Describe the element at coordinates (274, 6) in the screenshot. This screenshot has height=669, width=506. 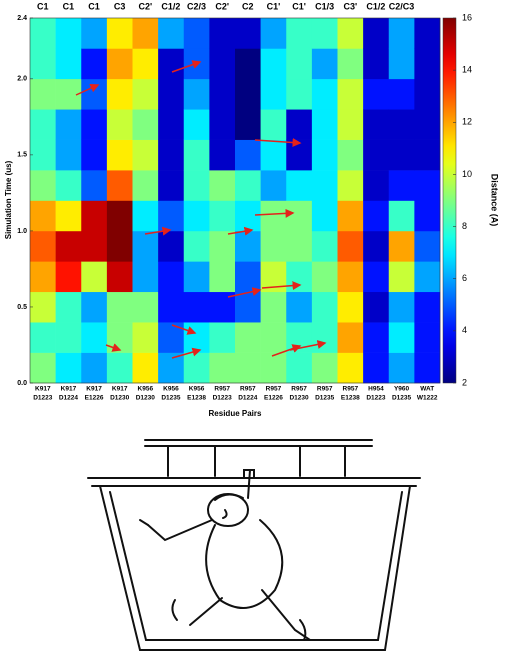
I see `column-label: C1'` at that location.